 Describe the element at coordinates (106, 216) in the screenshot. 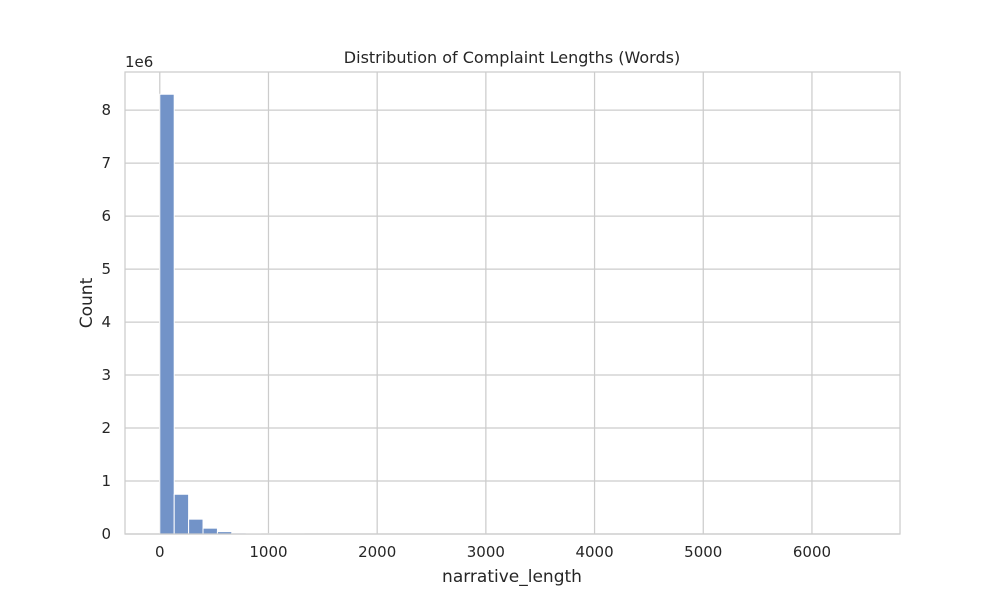

I see `y-tick-label: 6` at that location.